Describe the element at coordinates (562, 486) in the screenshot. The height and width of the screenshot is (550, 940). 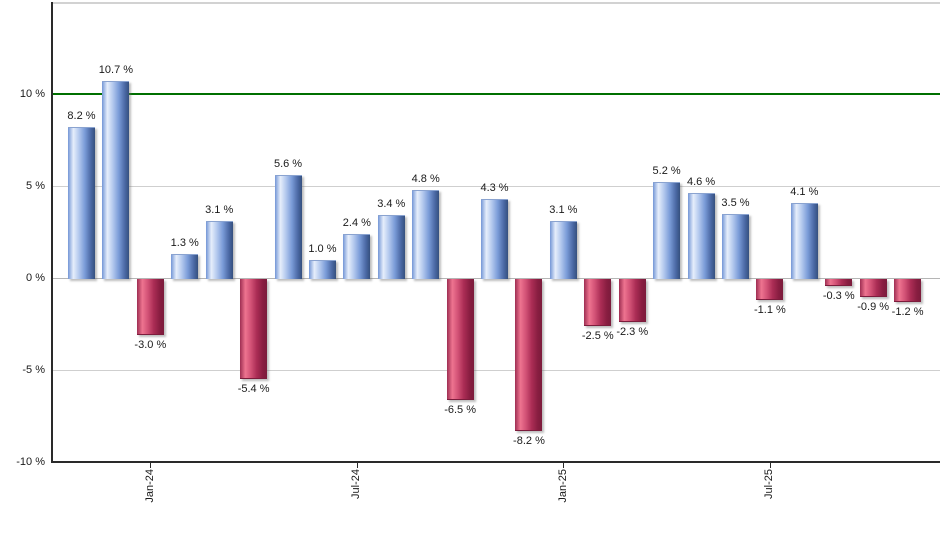
I see `x-tick-label: Jan-25` at that location.